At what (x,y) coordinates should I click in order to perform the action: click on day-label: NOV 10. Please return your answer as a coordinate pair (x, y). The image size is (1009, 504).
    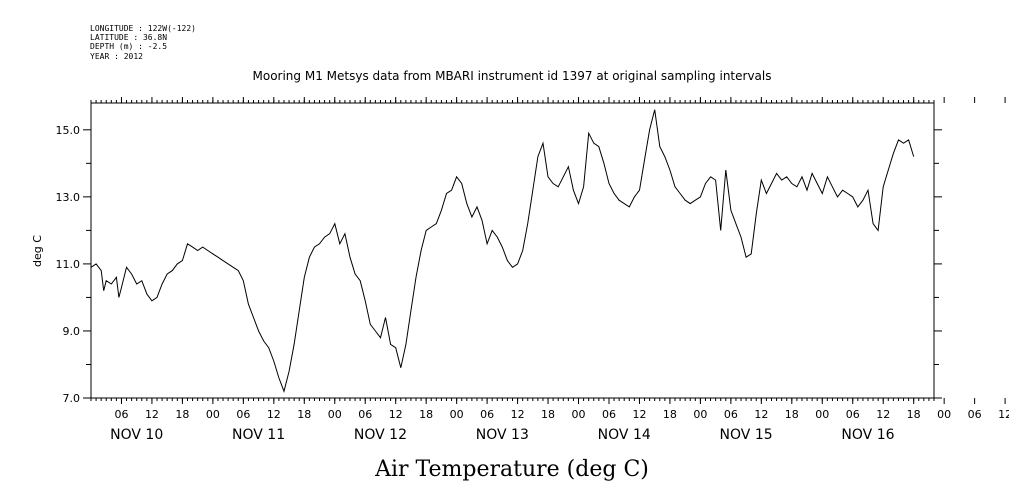
    Looking at the image, I should click on (136, 435).